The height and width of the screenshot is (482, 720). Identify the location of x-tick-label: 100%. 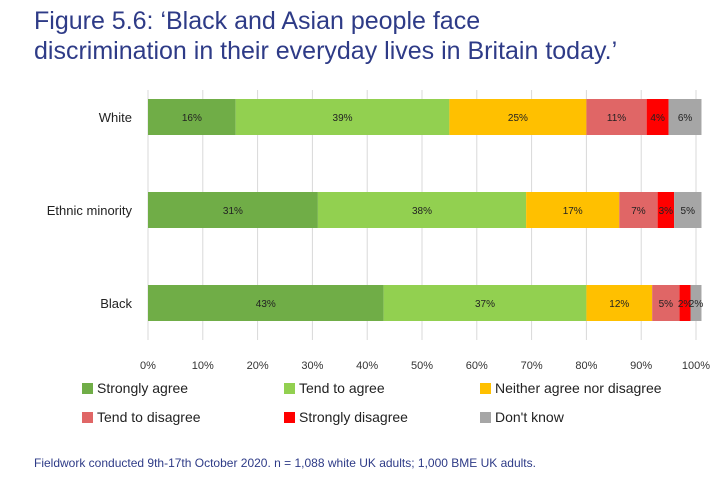
(696, 366).